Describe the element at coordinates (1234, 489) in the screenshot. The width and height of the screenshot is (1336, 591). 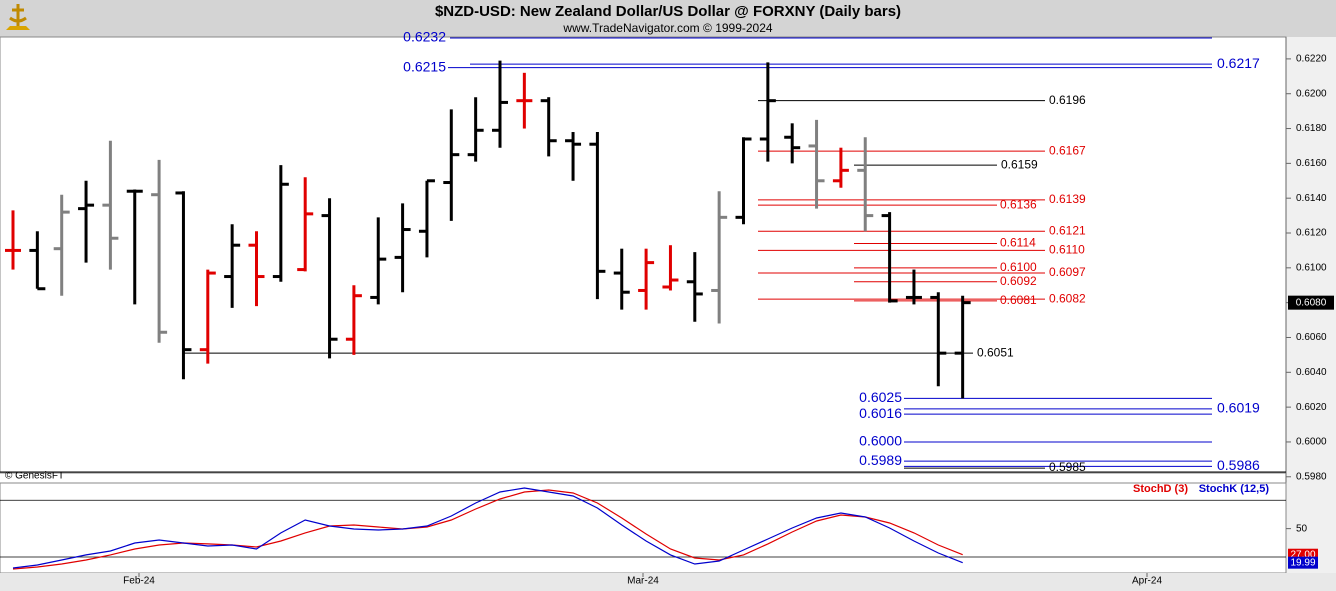
I see `legend-entry: StochK (12,5)` at that location.